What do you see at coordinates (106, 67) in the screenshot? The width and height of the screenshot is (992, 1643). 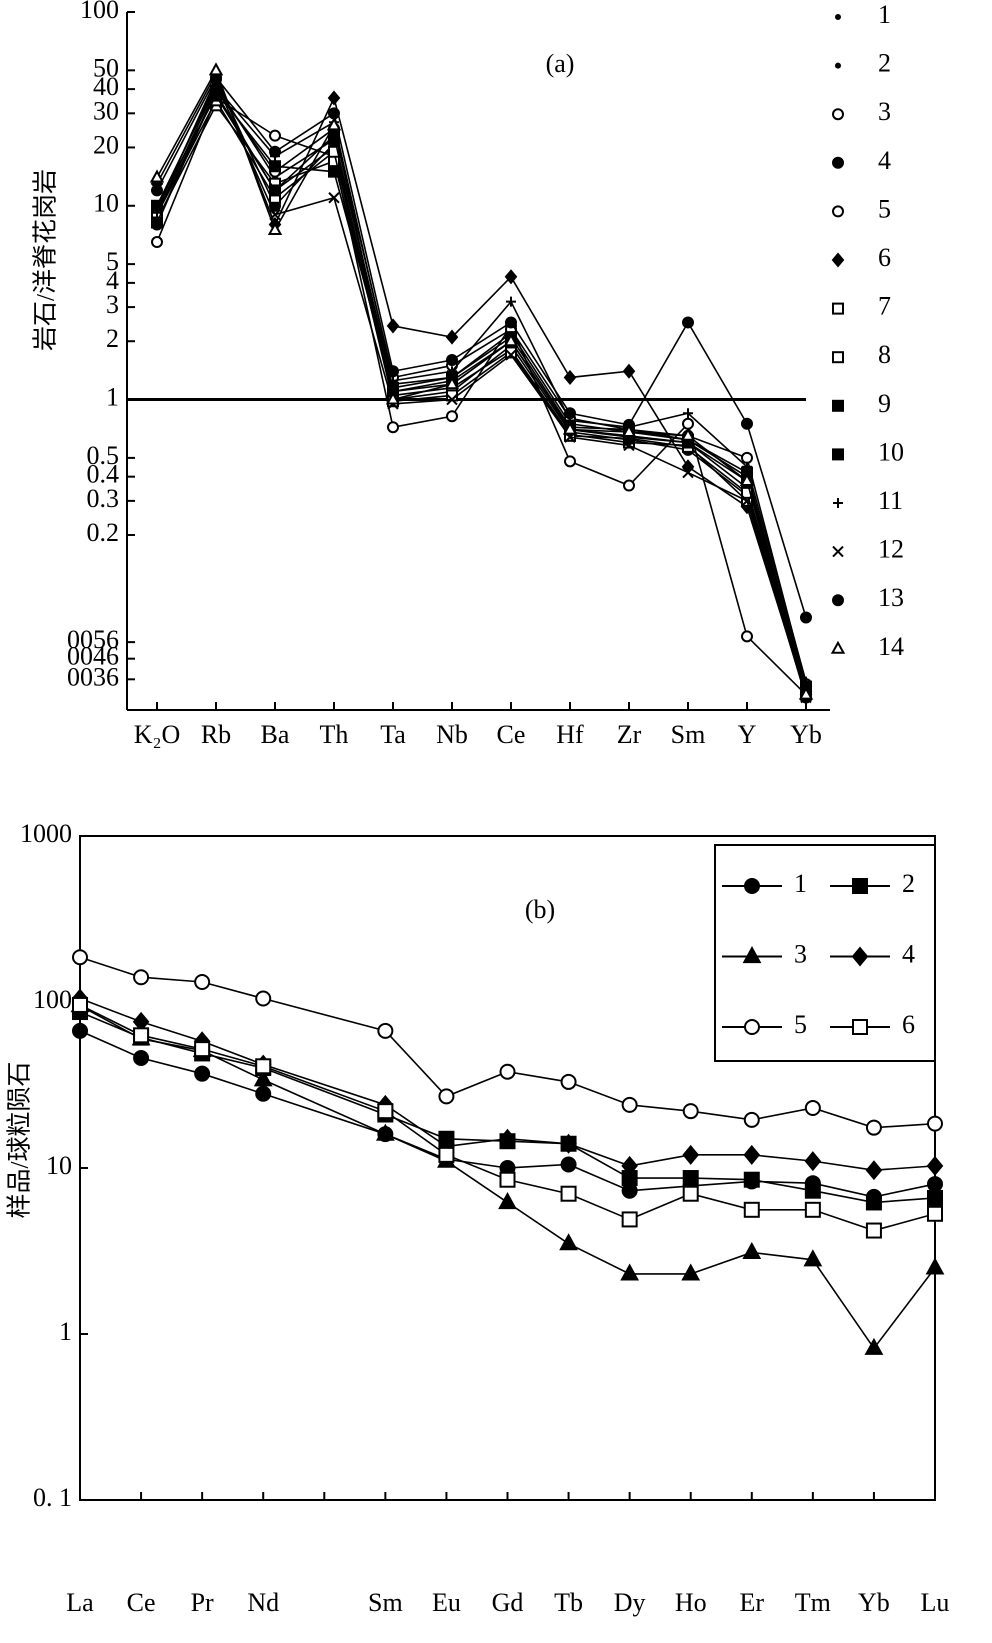 I see `y-tick-label: 50` at bounding box center [106, 67].